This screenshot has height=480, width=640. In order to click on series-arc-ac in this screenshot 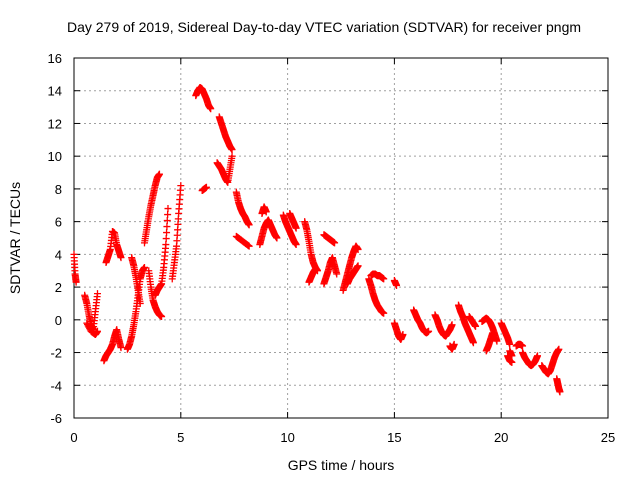, I will do `click(377, 276)`.